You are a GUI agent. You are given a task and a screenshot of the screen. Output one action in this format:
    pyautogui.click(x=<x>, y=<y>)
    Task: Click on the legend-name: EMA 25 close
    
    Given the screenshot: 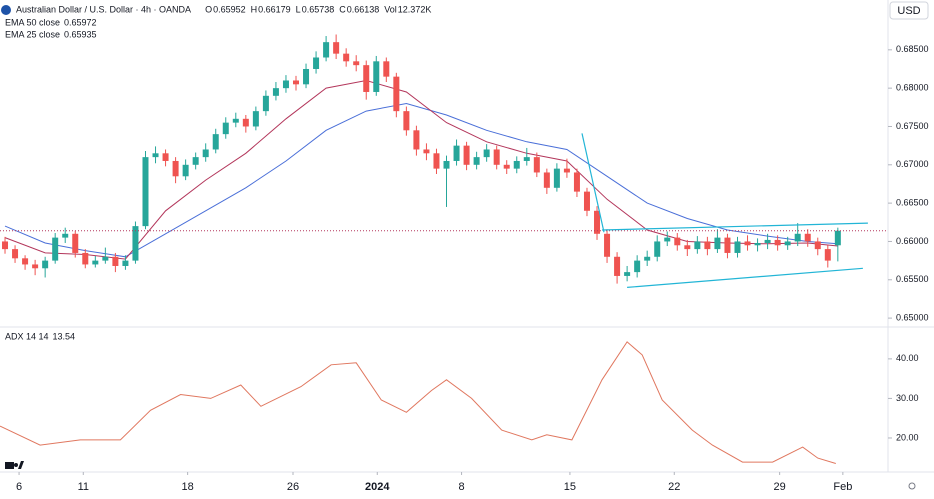 What is the action you would take?
    pyautogui.click(x=32, y=34)
    